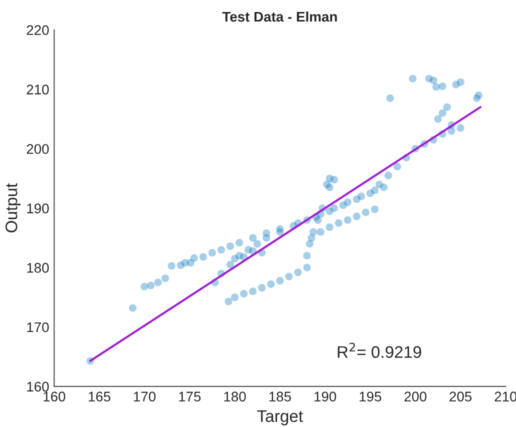 This screenshot has width=516, height=427. Describe the element at coordinates (325, 397) in the screenshot. I see `x-tick-label: 190` at that location.